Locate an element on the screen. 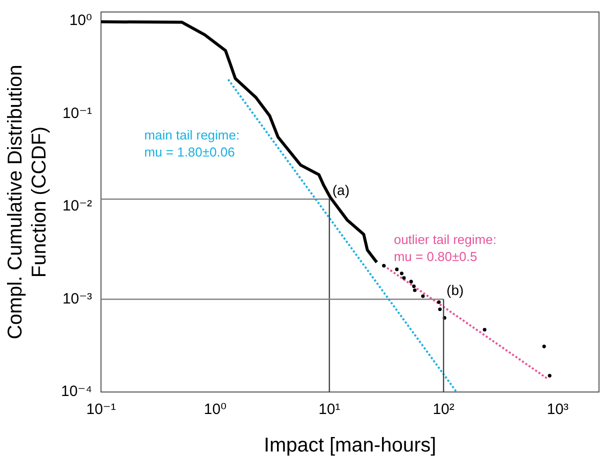 This screenshot has width=603, height=462. annotation: (a) is located at coordinates (341, 190).